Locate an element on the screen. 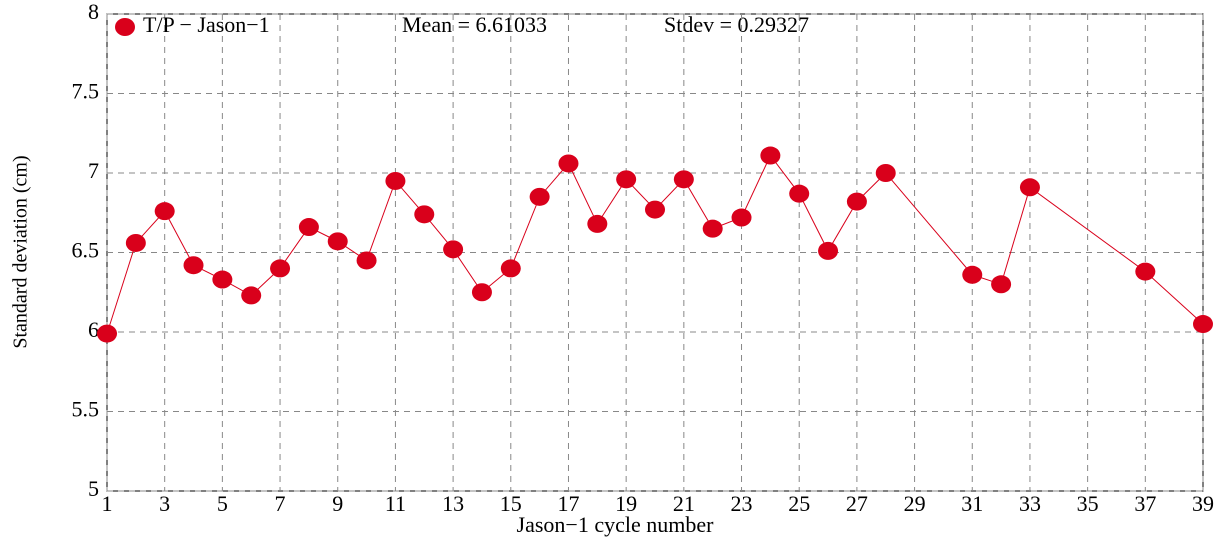  y-tick-label: 8 is located at coordinates (93, 12).